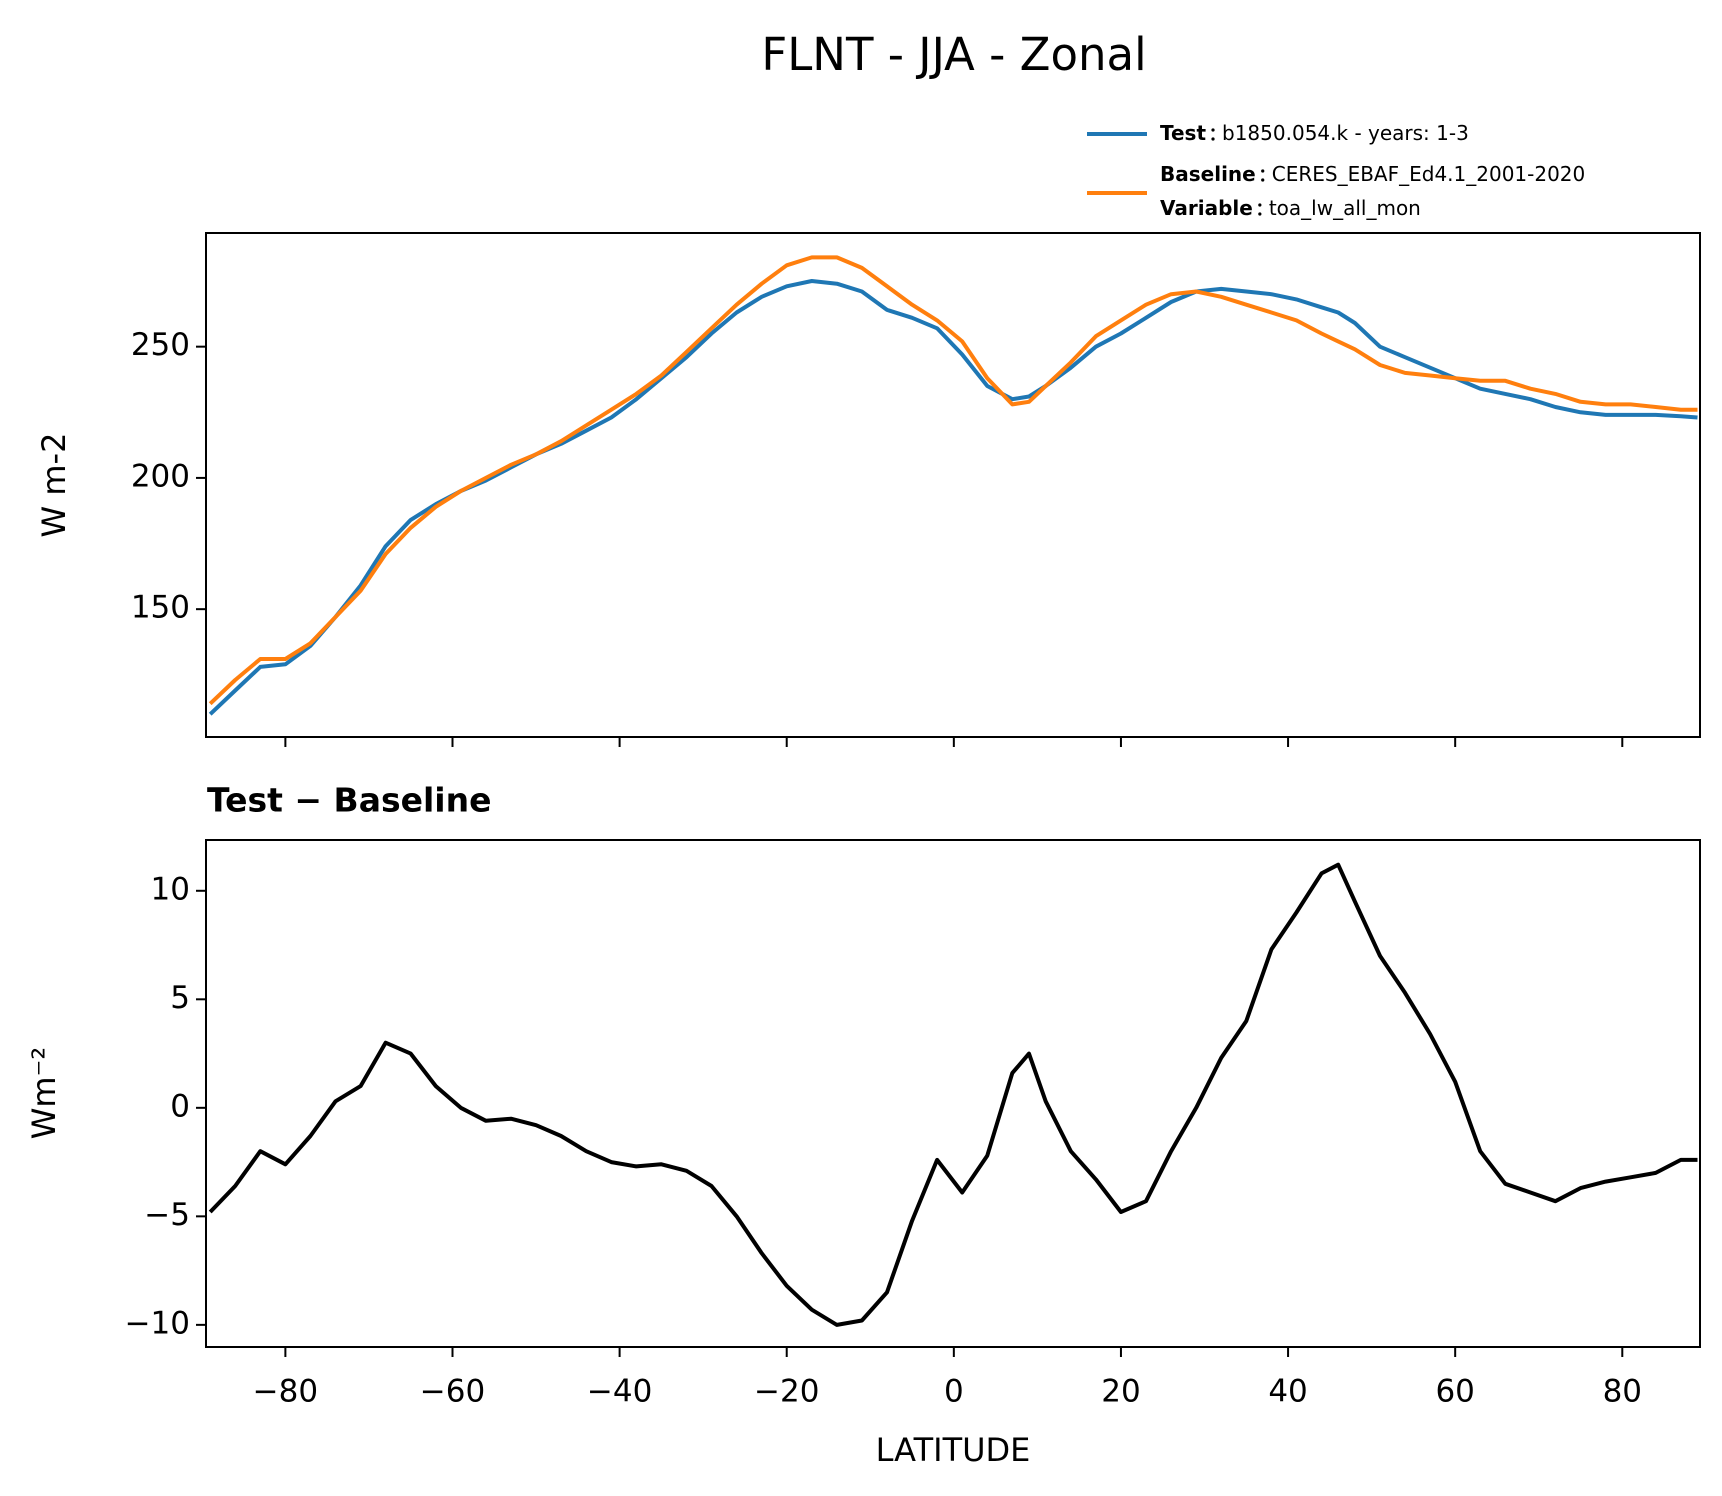 This screenshot has height=1496, width=1722. I want to click on x-tick-label: 60, so click(1454, 1392).